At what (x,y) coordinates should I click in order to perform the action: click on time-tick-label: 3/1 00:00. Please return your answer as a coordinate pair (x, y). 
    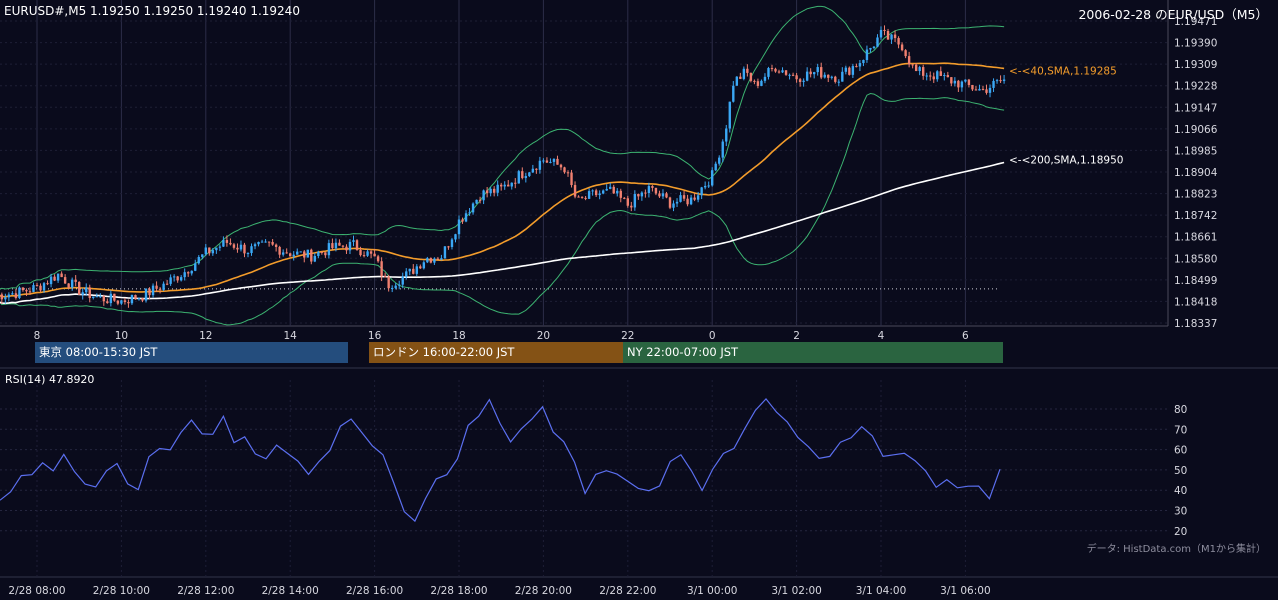
    Looking at the image, I should click on (712, 591).